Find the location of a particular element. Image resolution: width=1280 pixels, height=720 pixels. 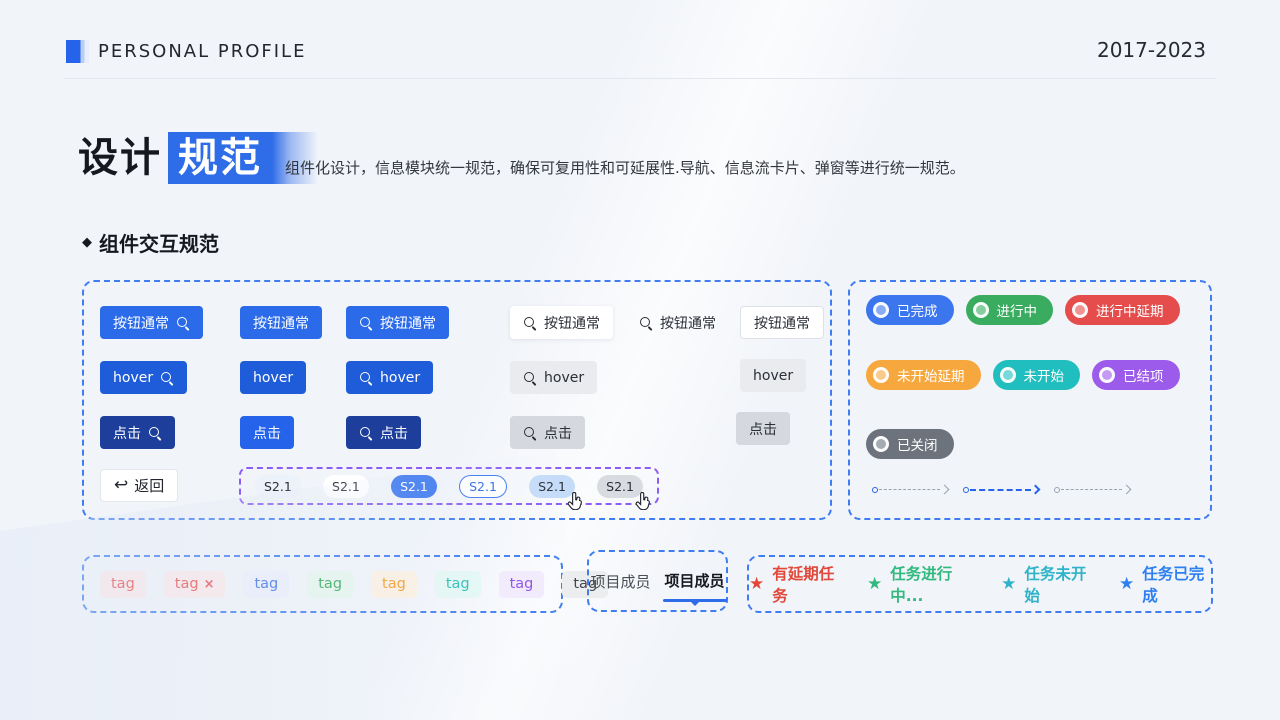

section-title: ◆ 组件交互规范 is located at coordinates (150, 242).